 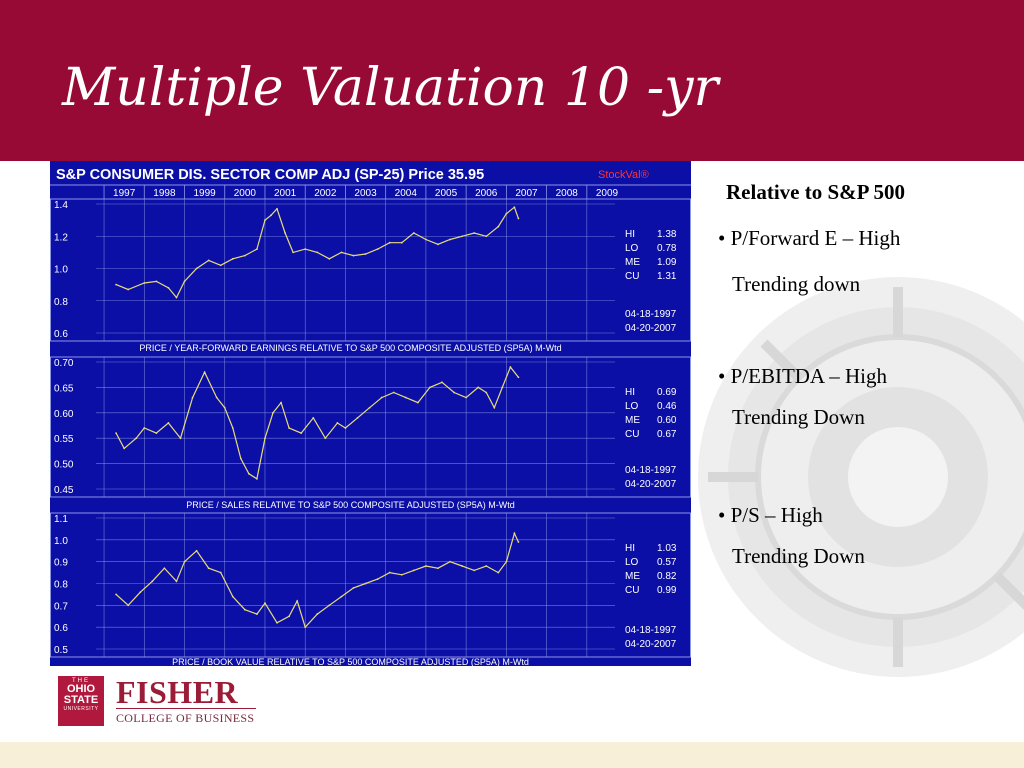 What do you see at coordinates (64, 490) in the screenshot?
I see `panel-1-ytick: 0.45` at bounding box center [64, 490].